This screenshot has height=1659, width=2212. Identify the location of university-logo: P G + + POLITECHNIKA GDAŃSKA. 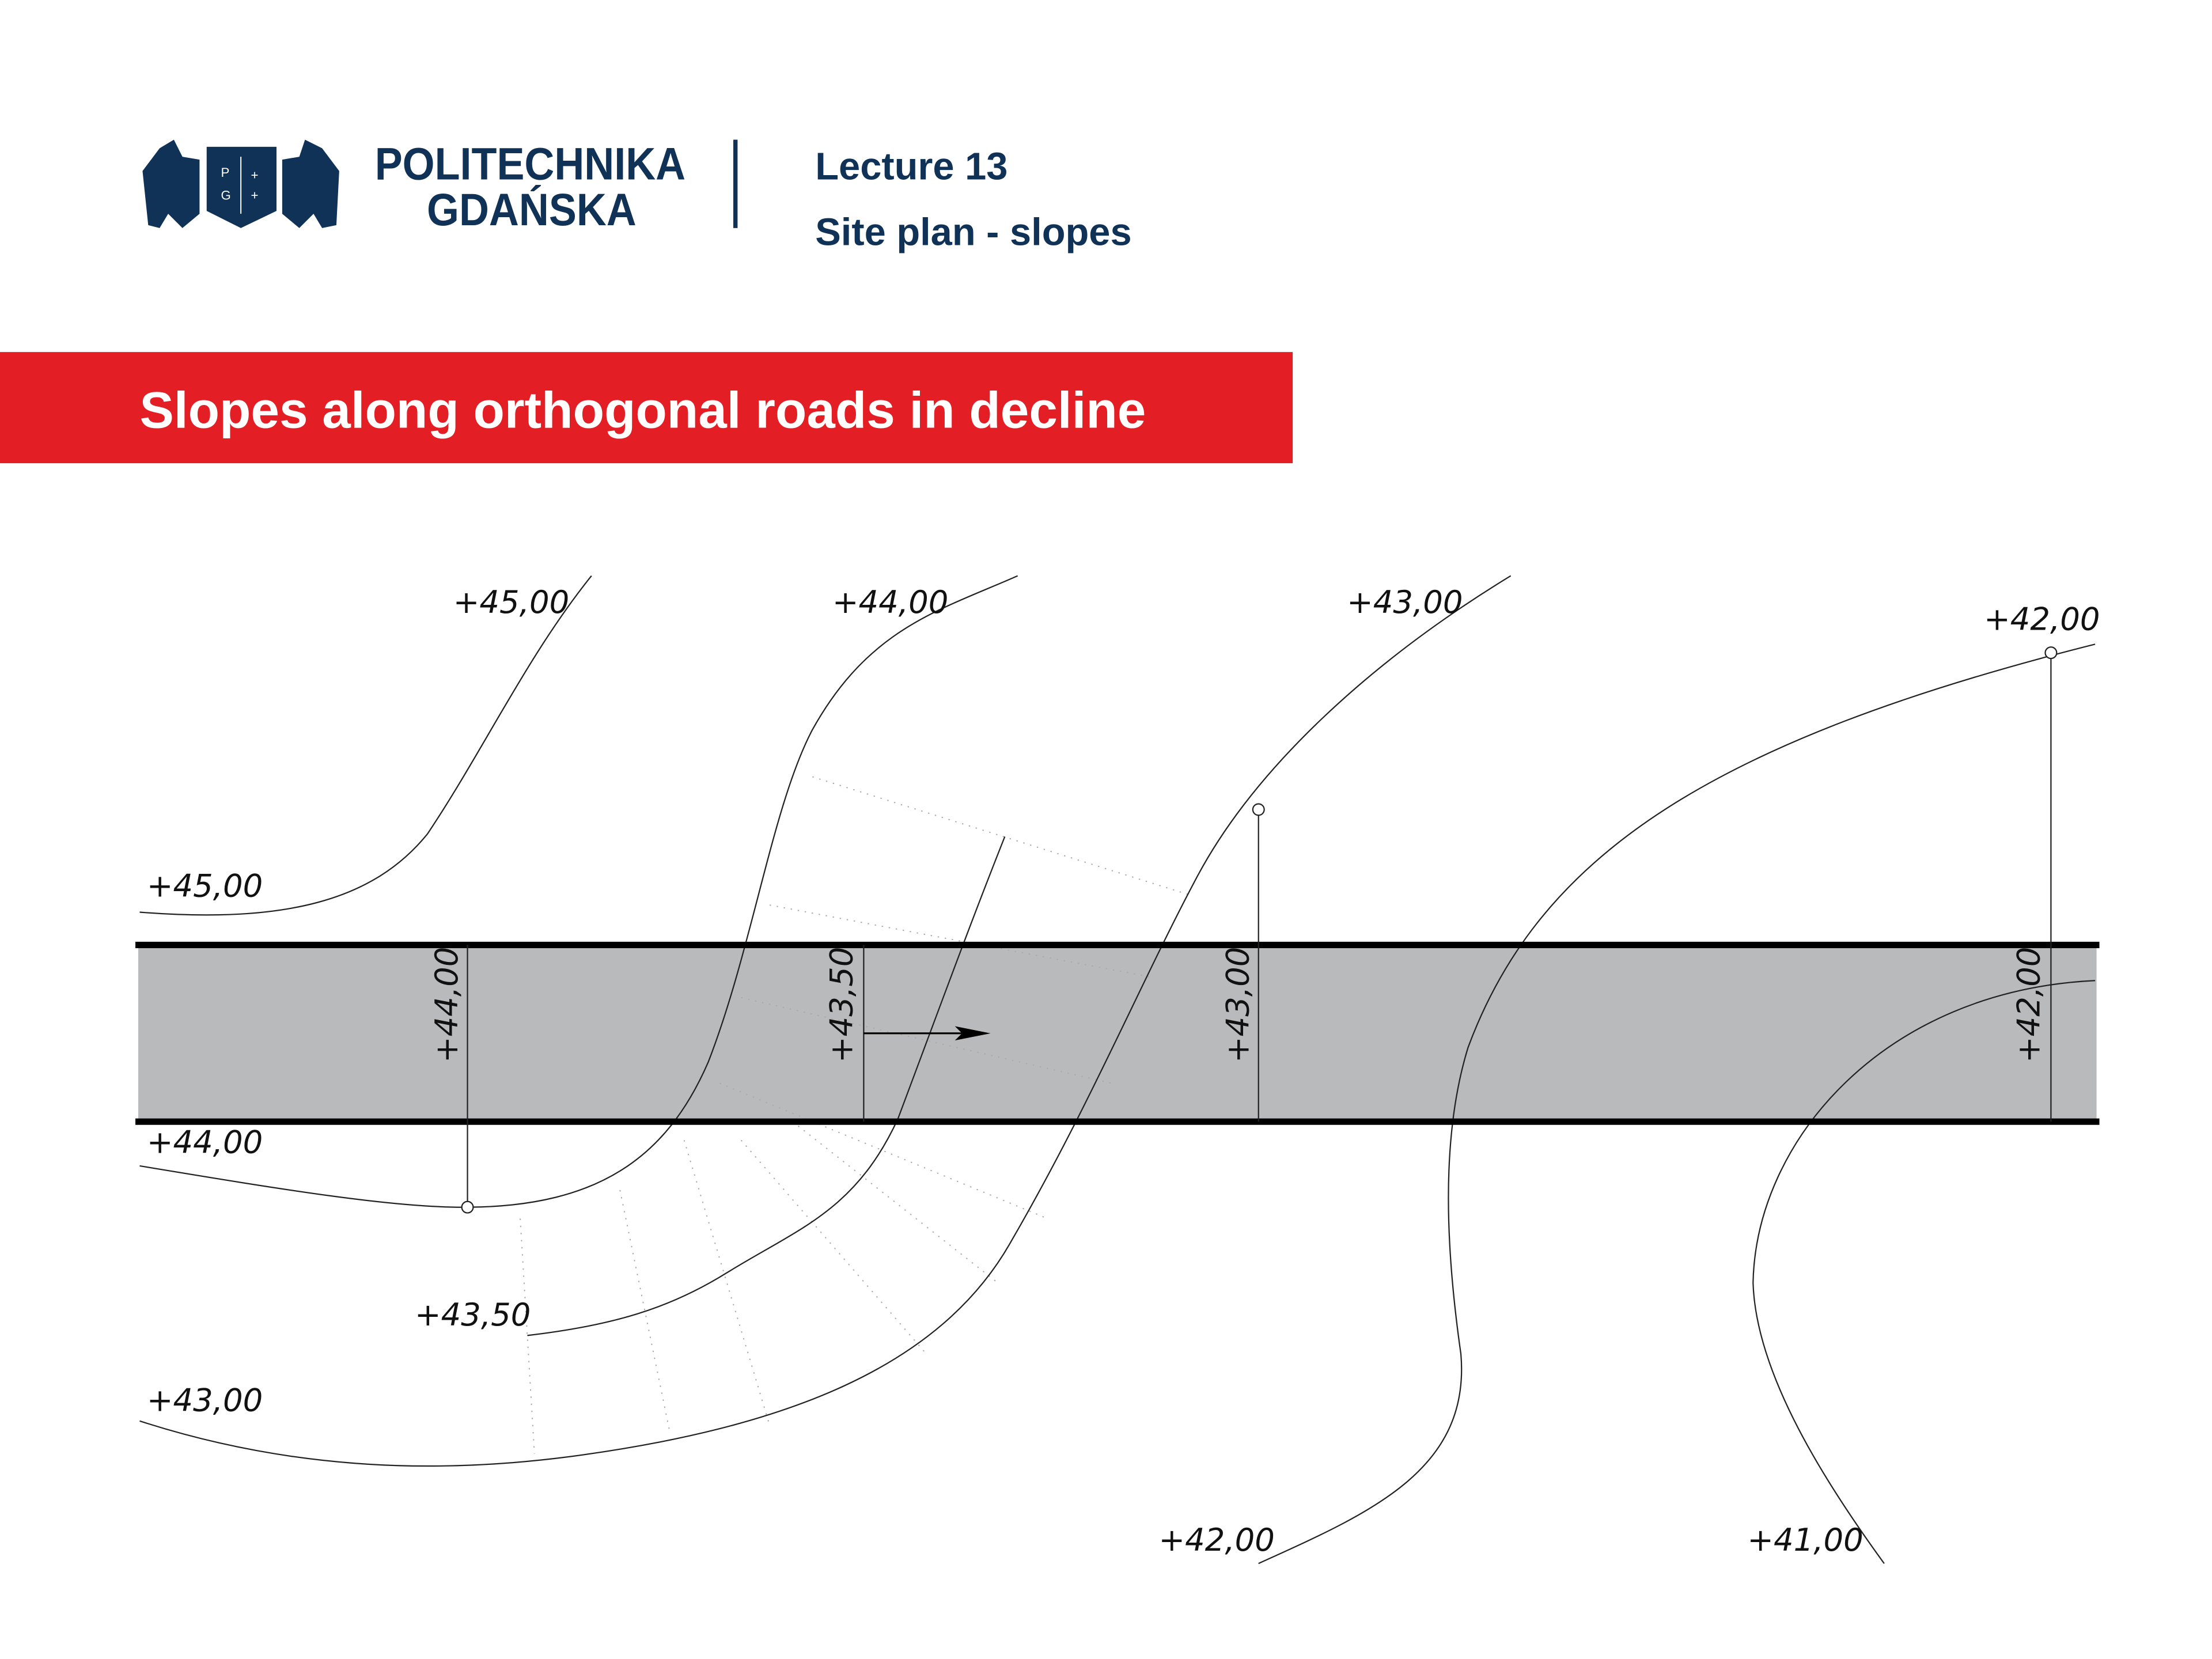
(413, 186).